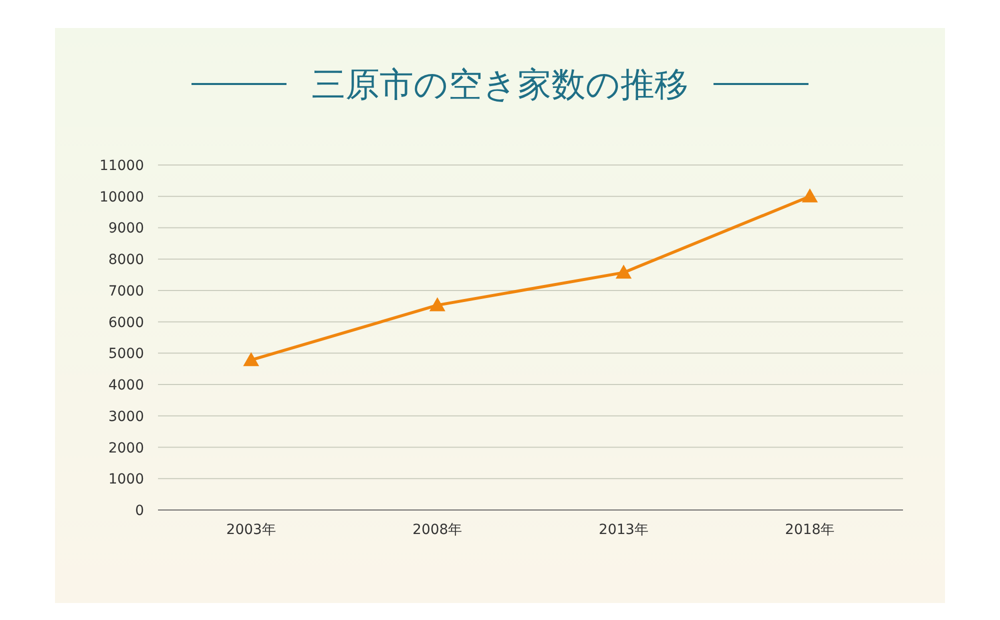 This screenshot has width=1000, height=620. I want to click on x-tick-label: 2008年, so click(437, 530).